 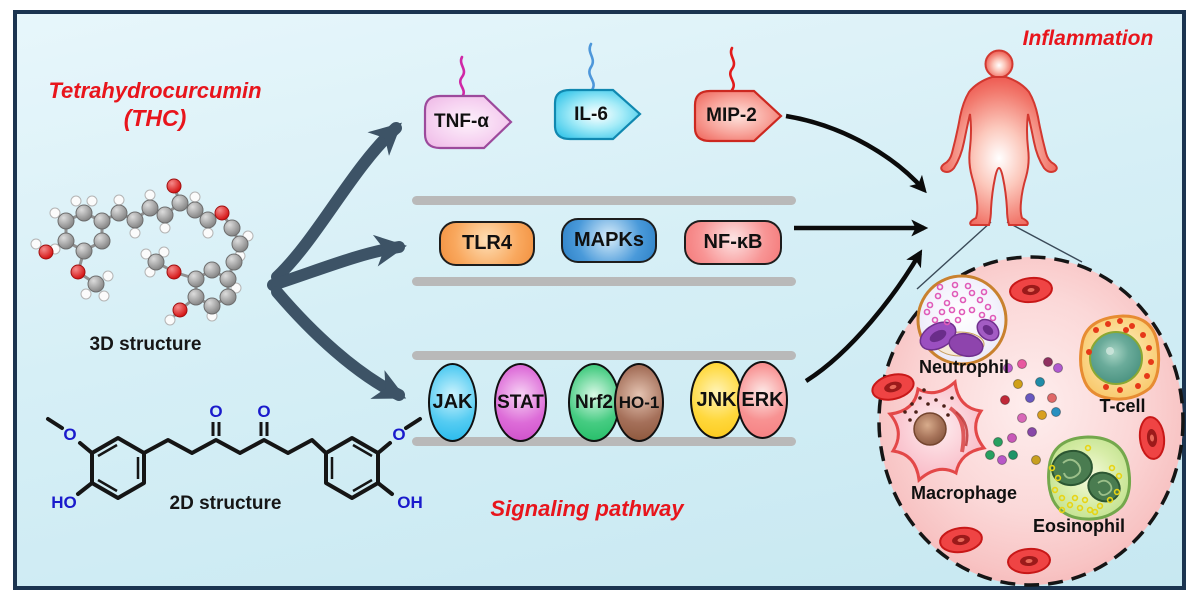 What do you see at coordinates (863, 316) in the screenshot?
I see `arrow-erk-to-human` at bounding box center [863, 316].